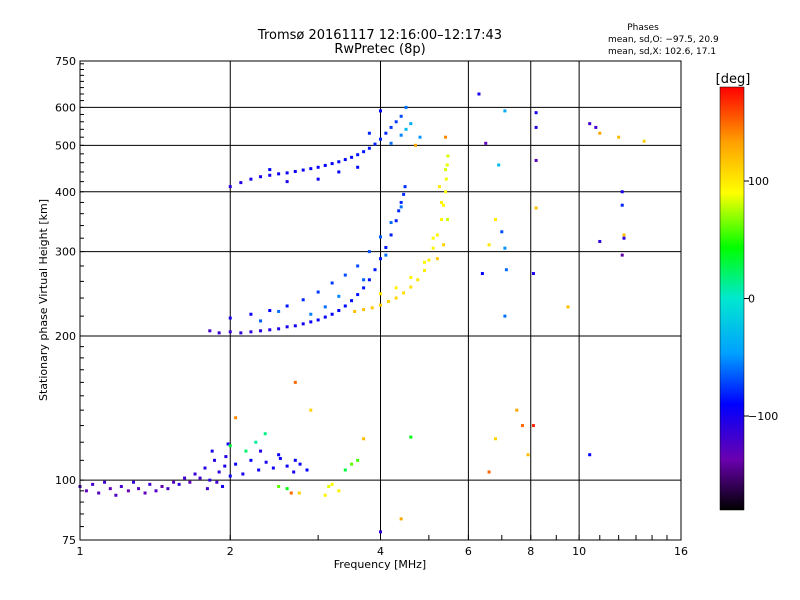  What do you see at coordinates (230, 551) in the screenshot?
I see `x-tick-label: 2` at bounding box center [230, 551].